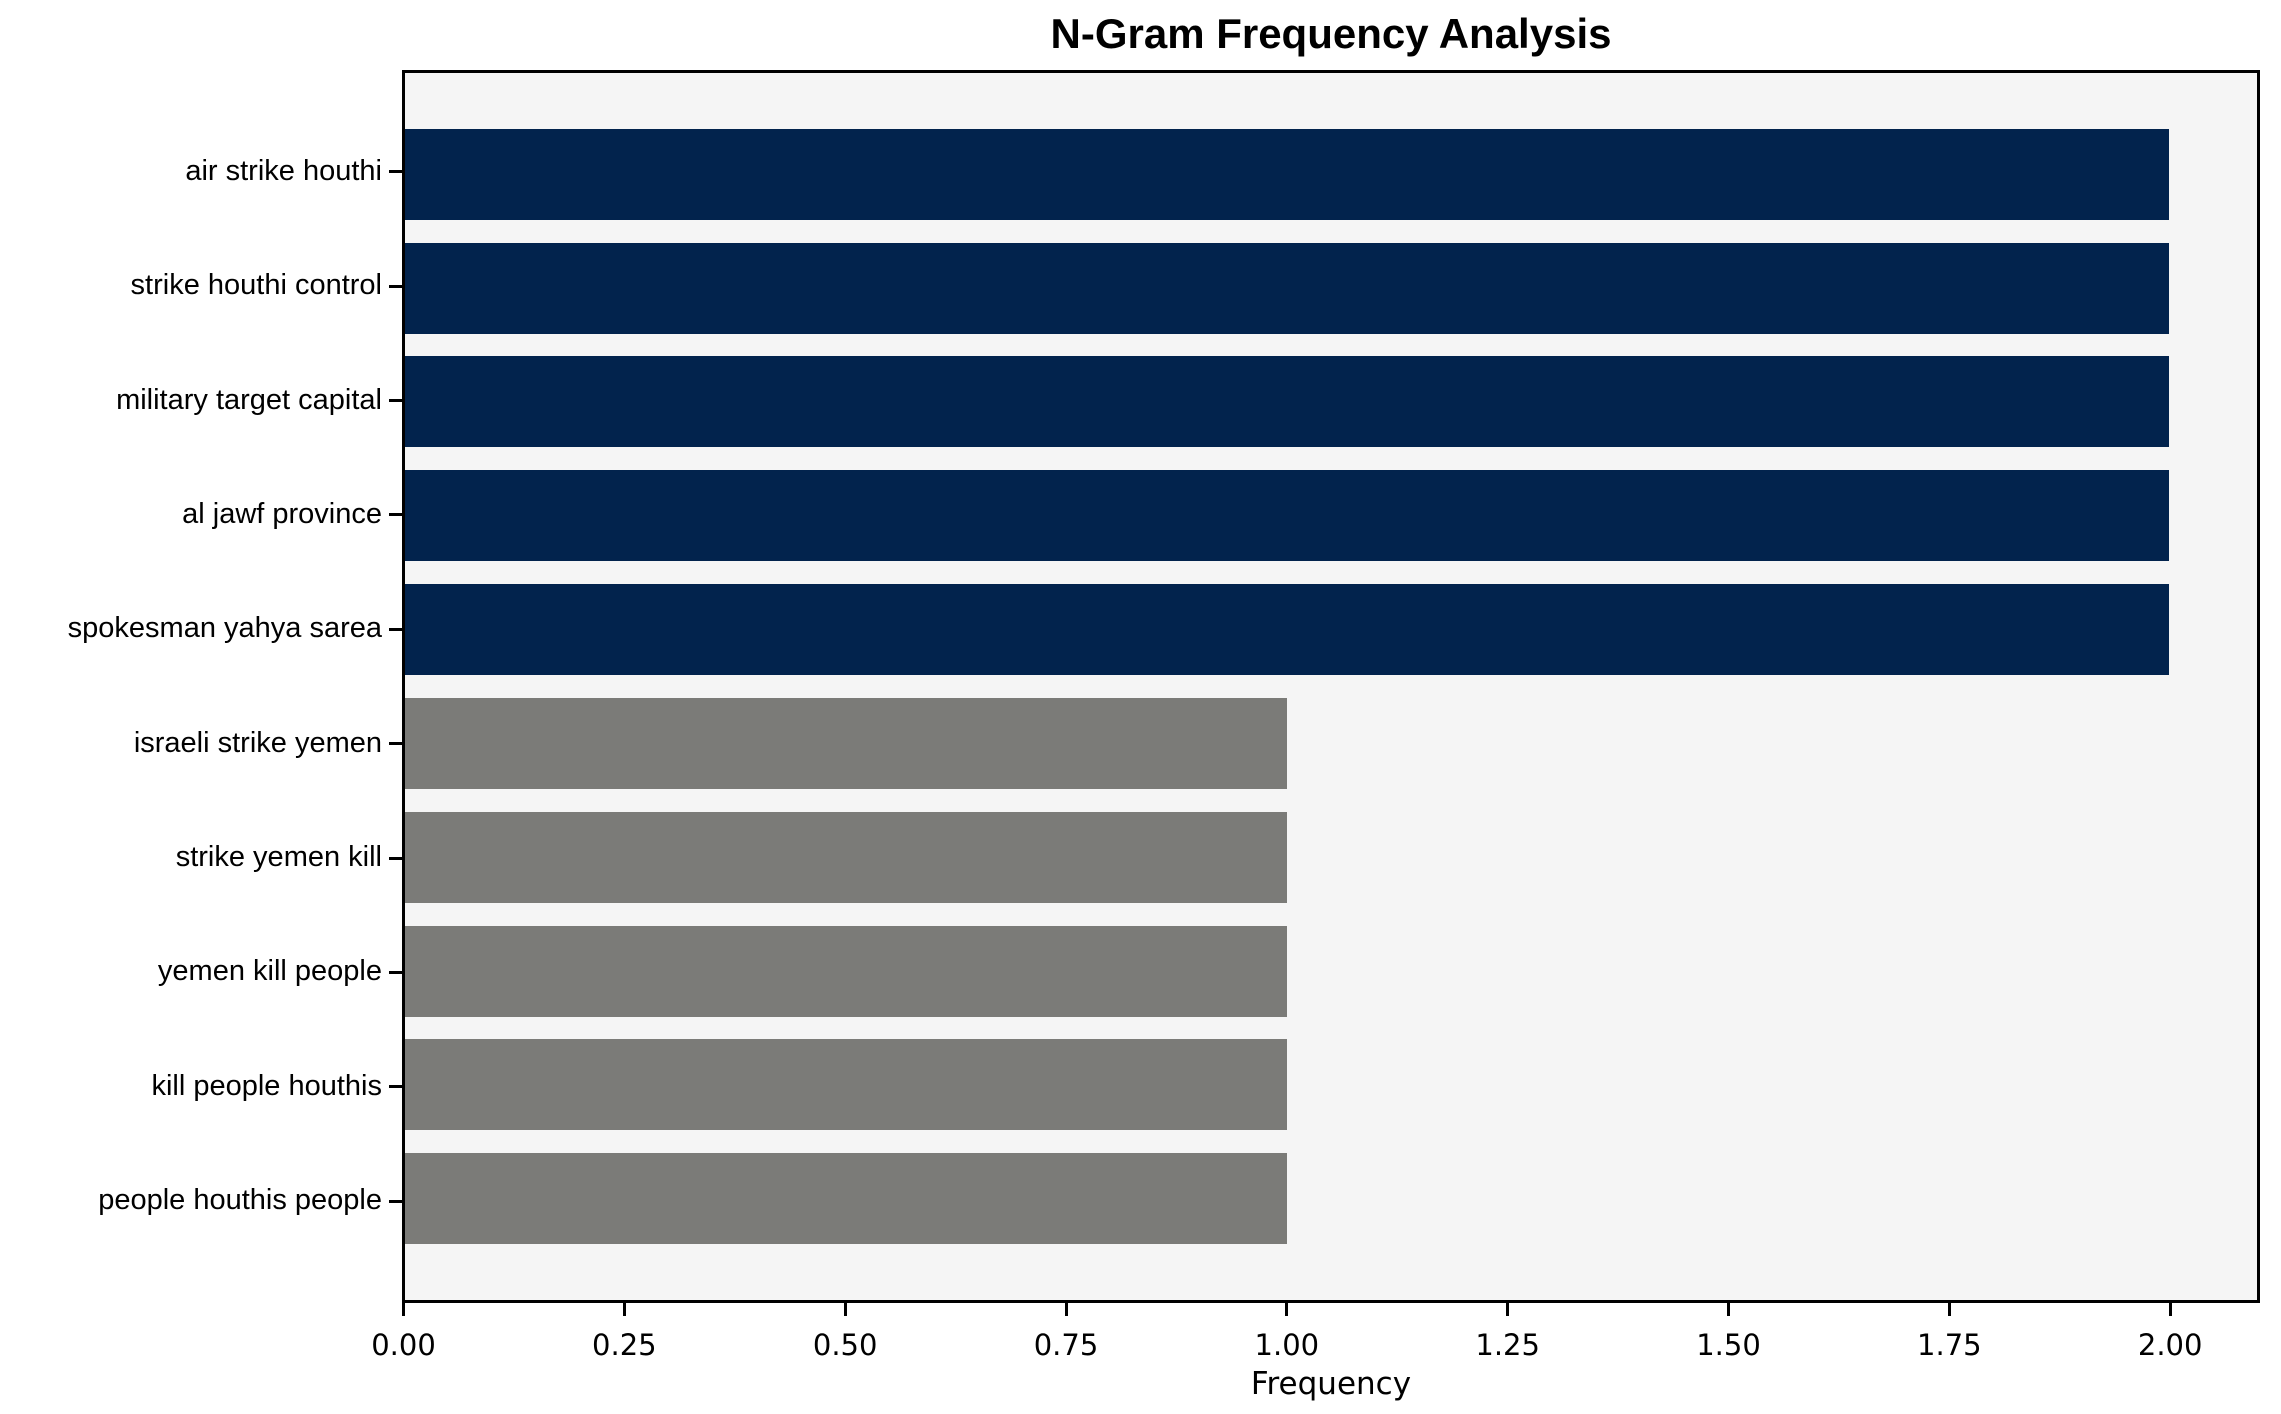 The width and height of the screenshot is (2281, 1414). Describe the element at coordinates (624, 1345) in the screenshot. I see `x-tick-label: 0.25` at that location.